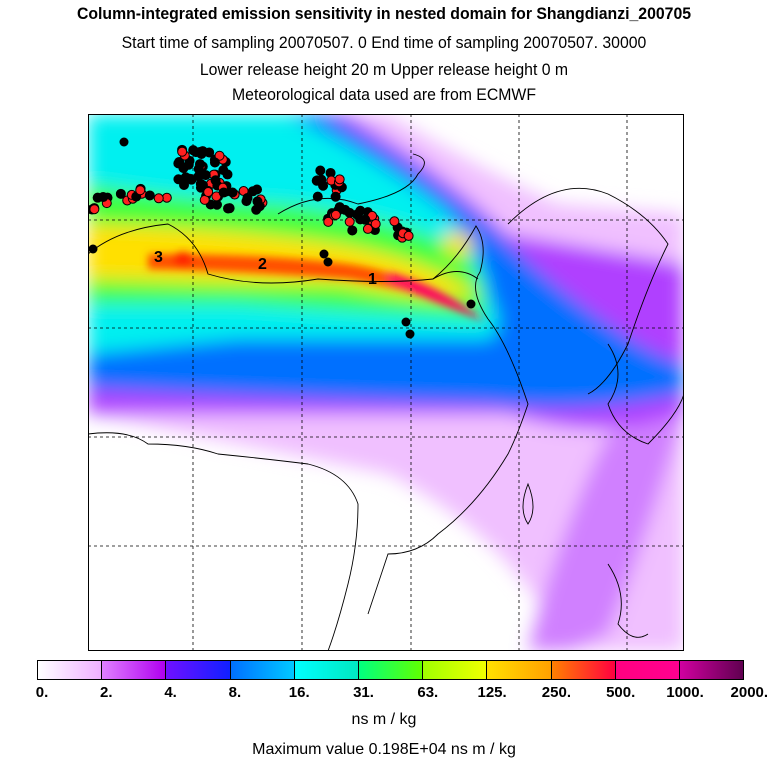  Describe the element at coordinates (621, 692) in the screenshot. I see `colorbar-tick: 500.` at that location.